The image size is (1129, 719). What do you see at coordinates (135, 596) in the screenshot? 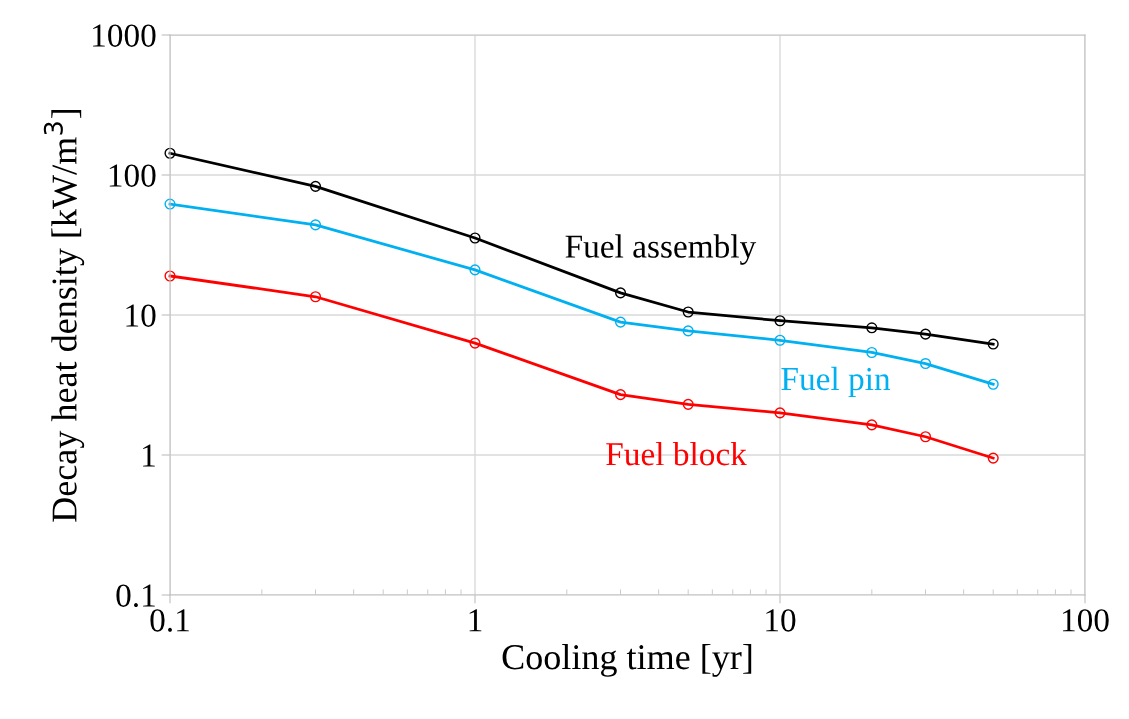
I see `y-tick-label: 0.1` at bounding box center [135, 596].